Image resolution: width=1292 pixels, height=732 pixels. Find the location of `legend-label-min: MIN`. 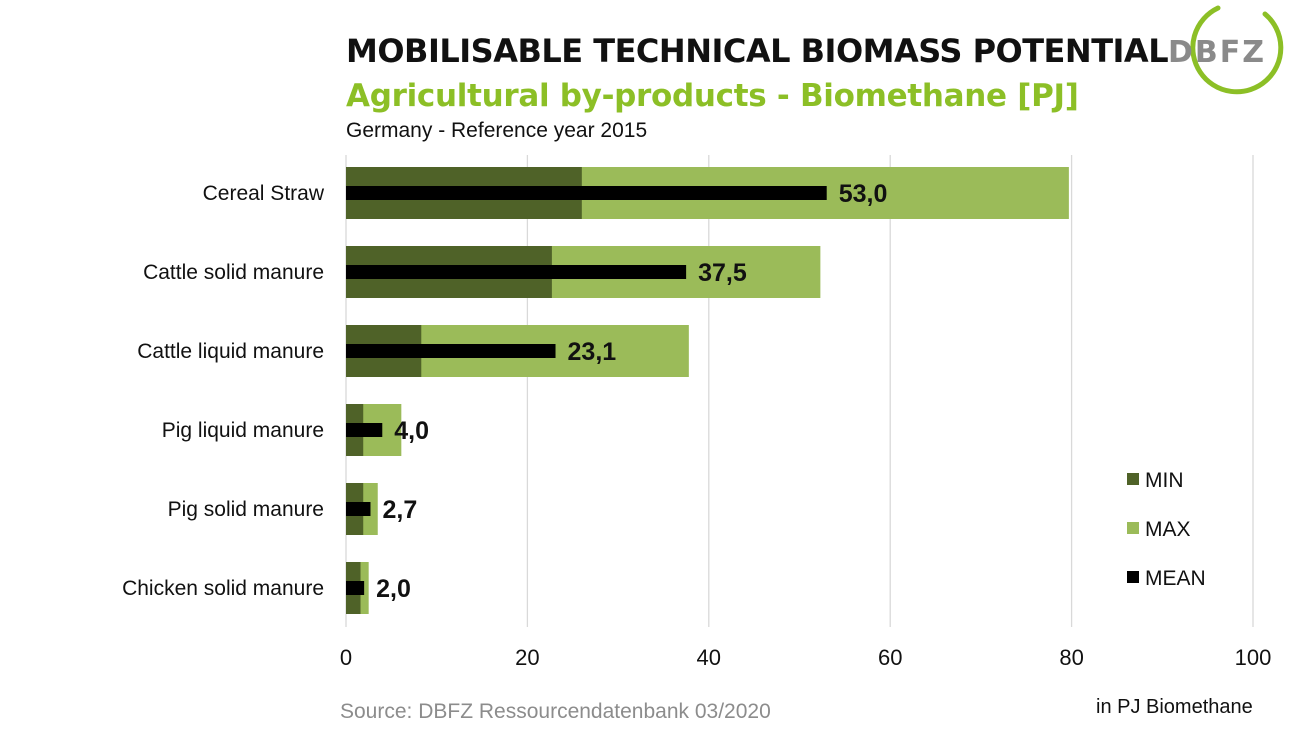

legend-label-min: MIN is located at coordinates (1164, 480).